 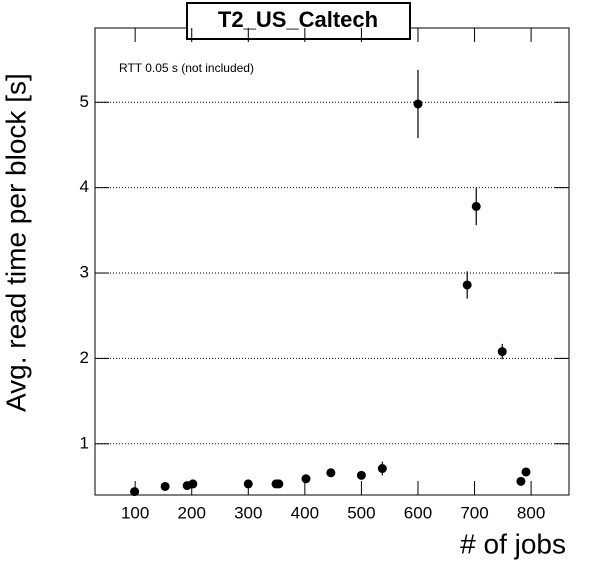 What do you see at coordinates (248, 512) in the screenshot?
I see `x-tick-label: 300` at bounding box center [248, 512].